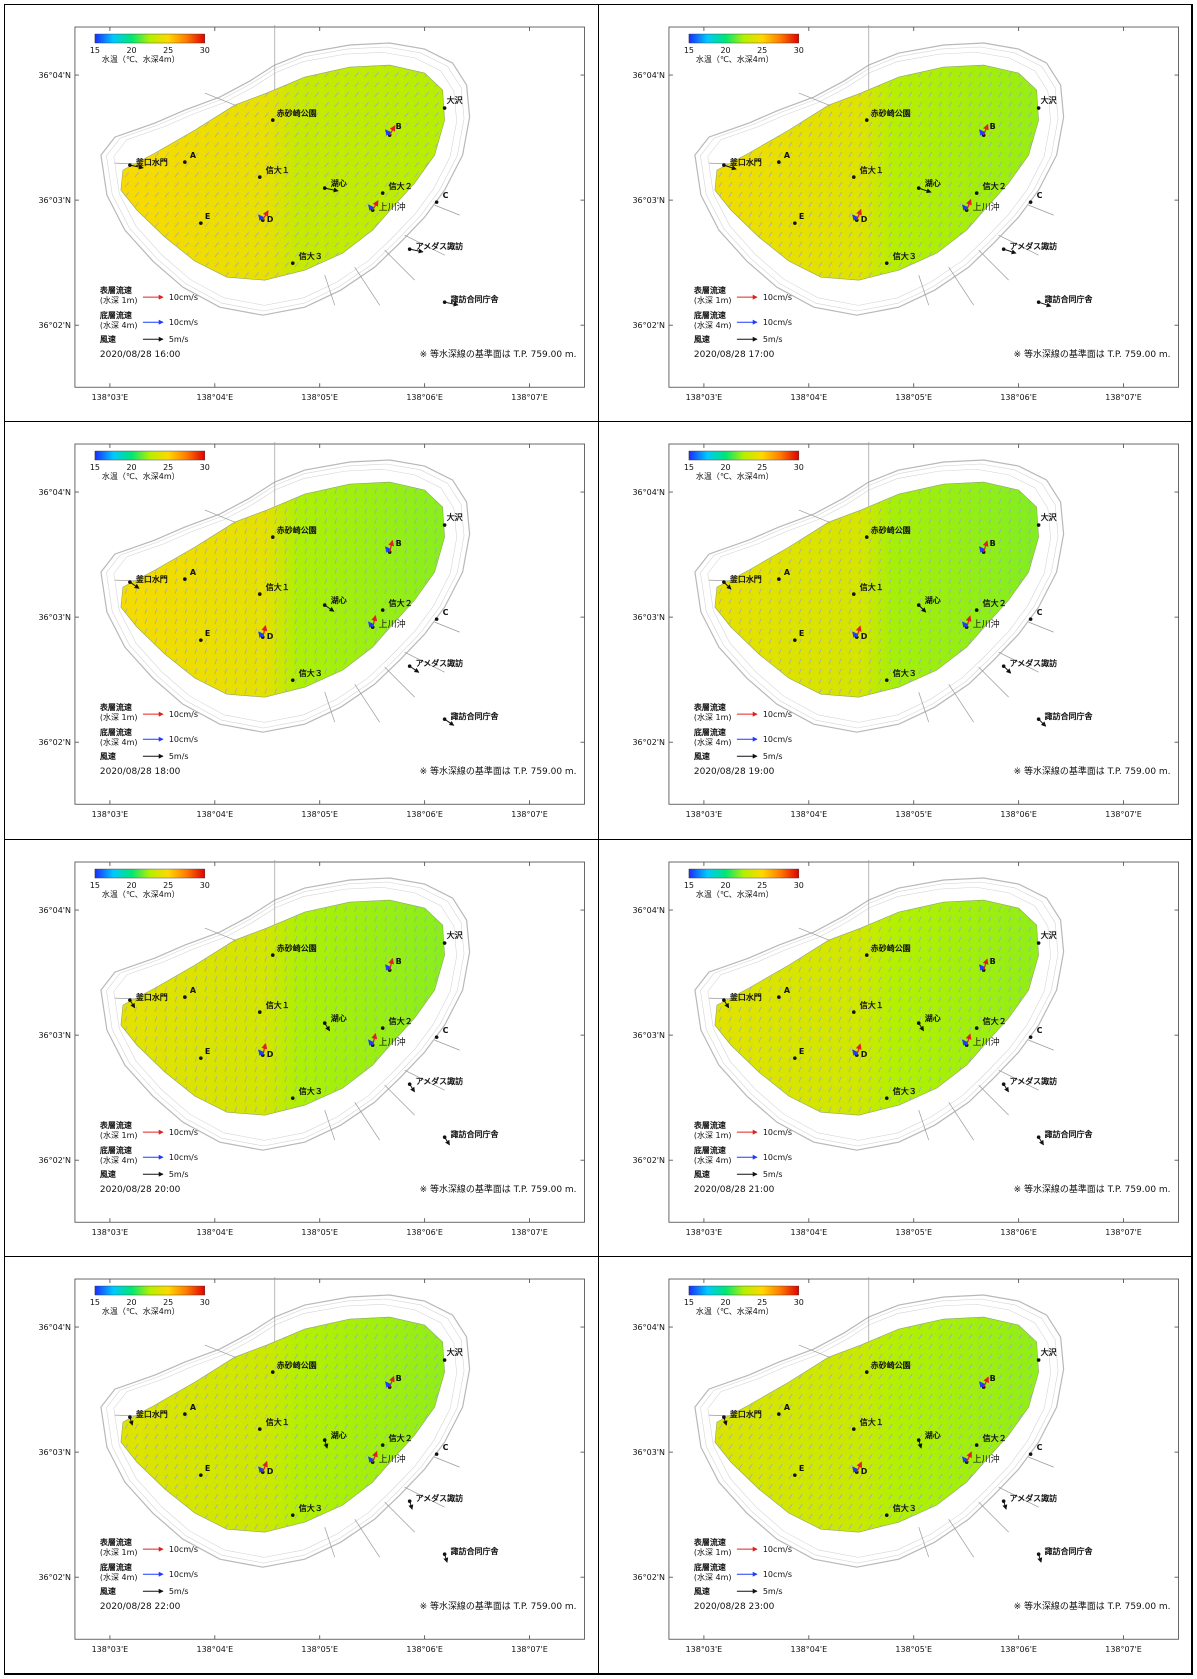 The width and height of the screenshot is (1197, 1679). What do you see at coordinates (1123, 1232) in the screenshot?
I see `lon-tick-label: 138°07'E` at bounding box center [1123, 1232].